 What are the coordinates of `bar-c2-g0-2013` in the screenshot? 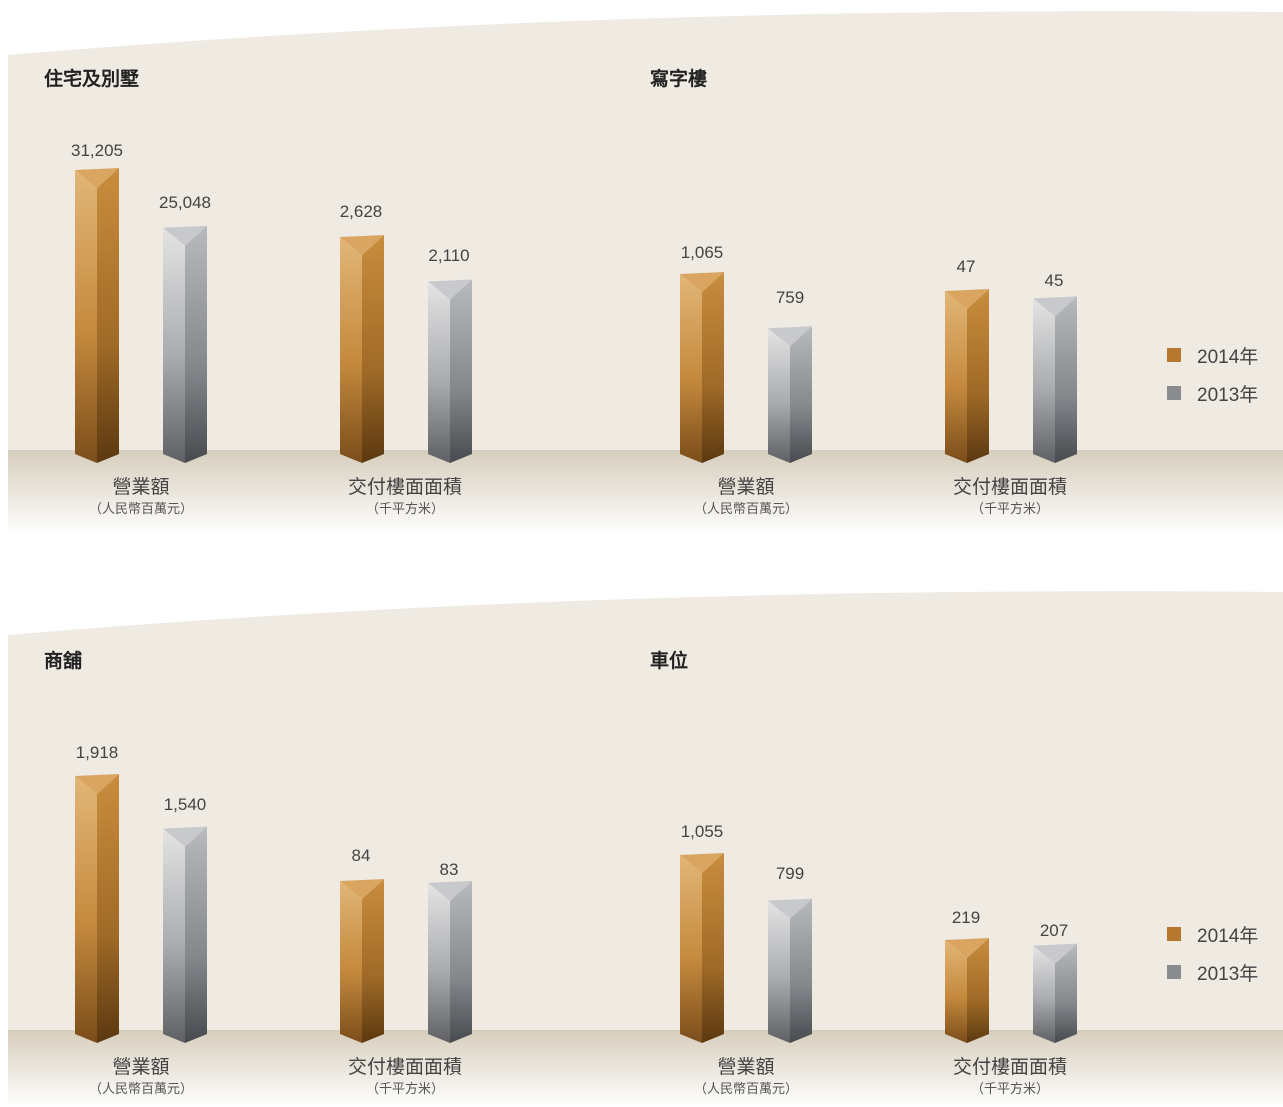 It's located at (185, 934).